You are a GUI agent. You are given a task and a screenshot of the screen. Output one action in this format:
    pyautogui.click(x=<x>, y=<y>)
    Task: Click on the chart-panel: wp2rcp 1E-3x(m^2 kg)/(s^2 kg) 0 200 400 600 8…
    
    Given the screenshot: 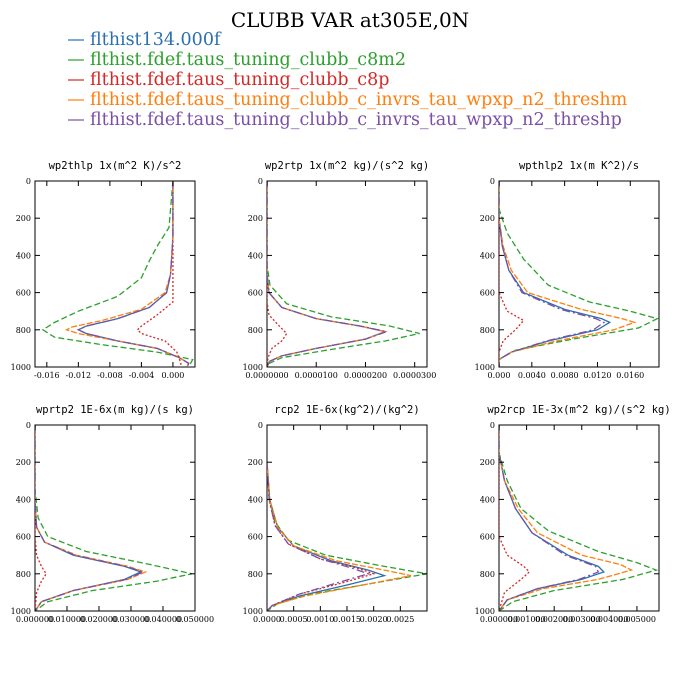 What is the action you would take?
    pyautogui.click(x=573, y=514)
    